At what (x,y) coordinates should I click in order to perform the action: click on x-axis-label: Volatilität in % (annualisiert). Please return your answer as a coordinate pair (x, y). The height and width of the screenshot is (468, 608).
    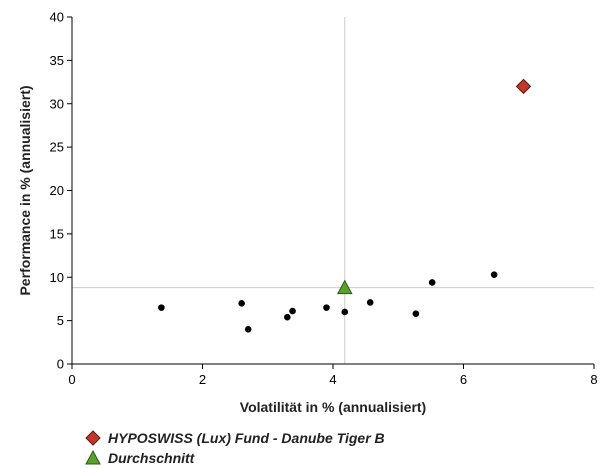
    Looking at the image, I should click on (333, 407).